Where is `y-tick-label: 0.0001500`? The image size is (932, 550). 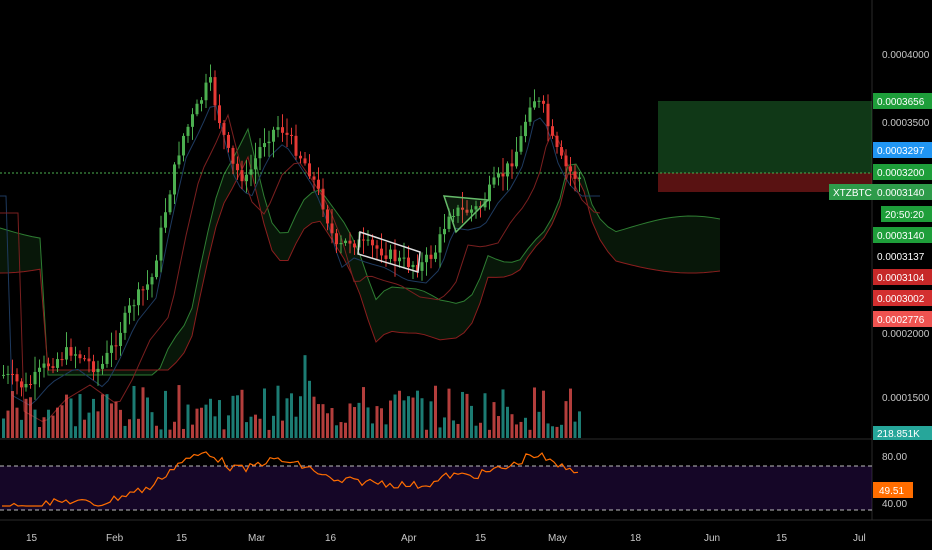 y-tick-label: 0.0001500 is located at coordinates (906, 398).